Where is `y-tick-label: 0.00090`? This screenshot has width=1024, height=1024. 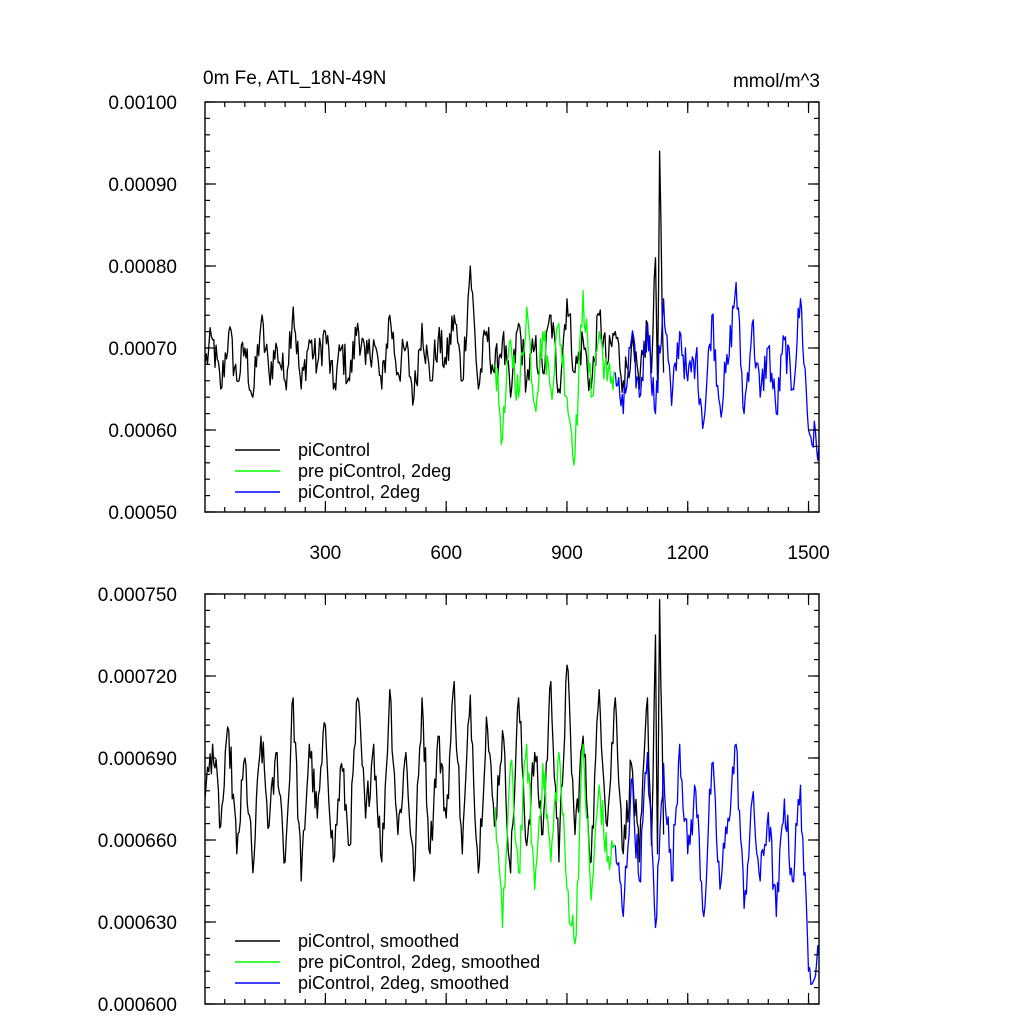
y-tick-label: 0.00090 is located at coordinates (142, 185).